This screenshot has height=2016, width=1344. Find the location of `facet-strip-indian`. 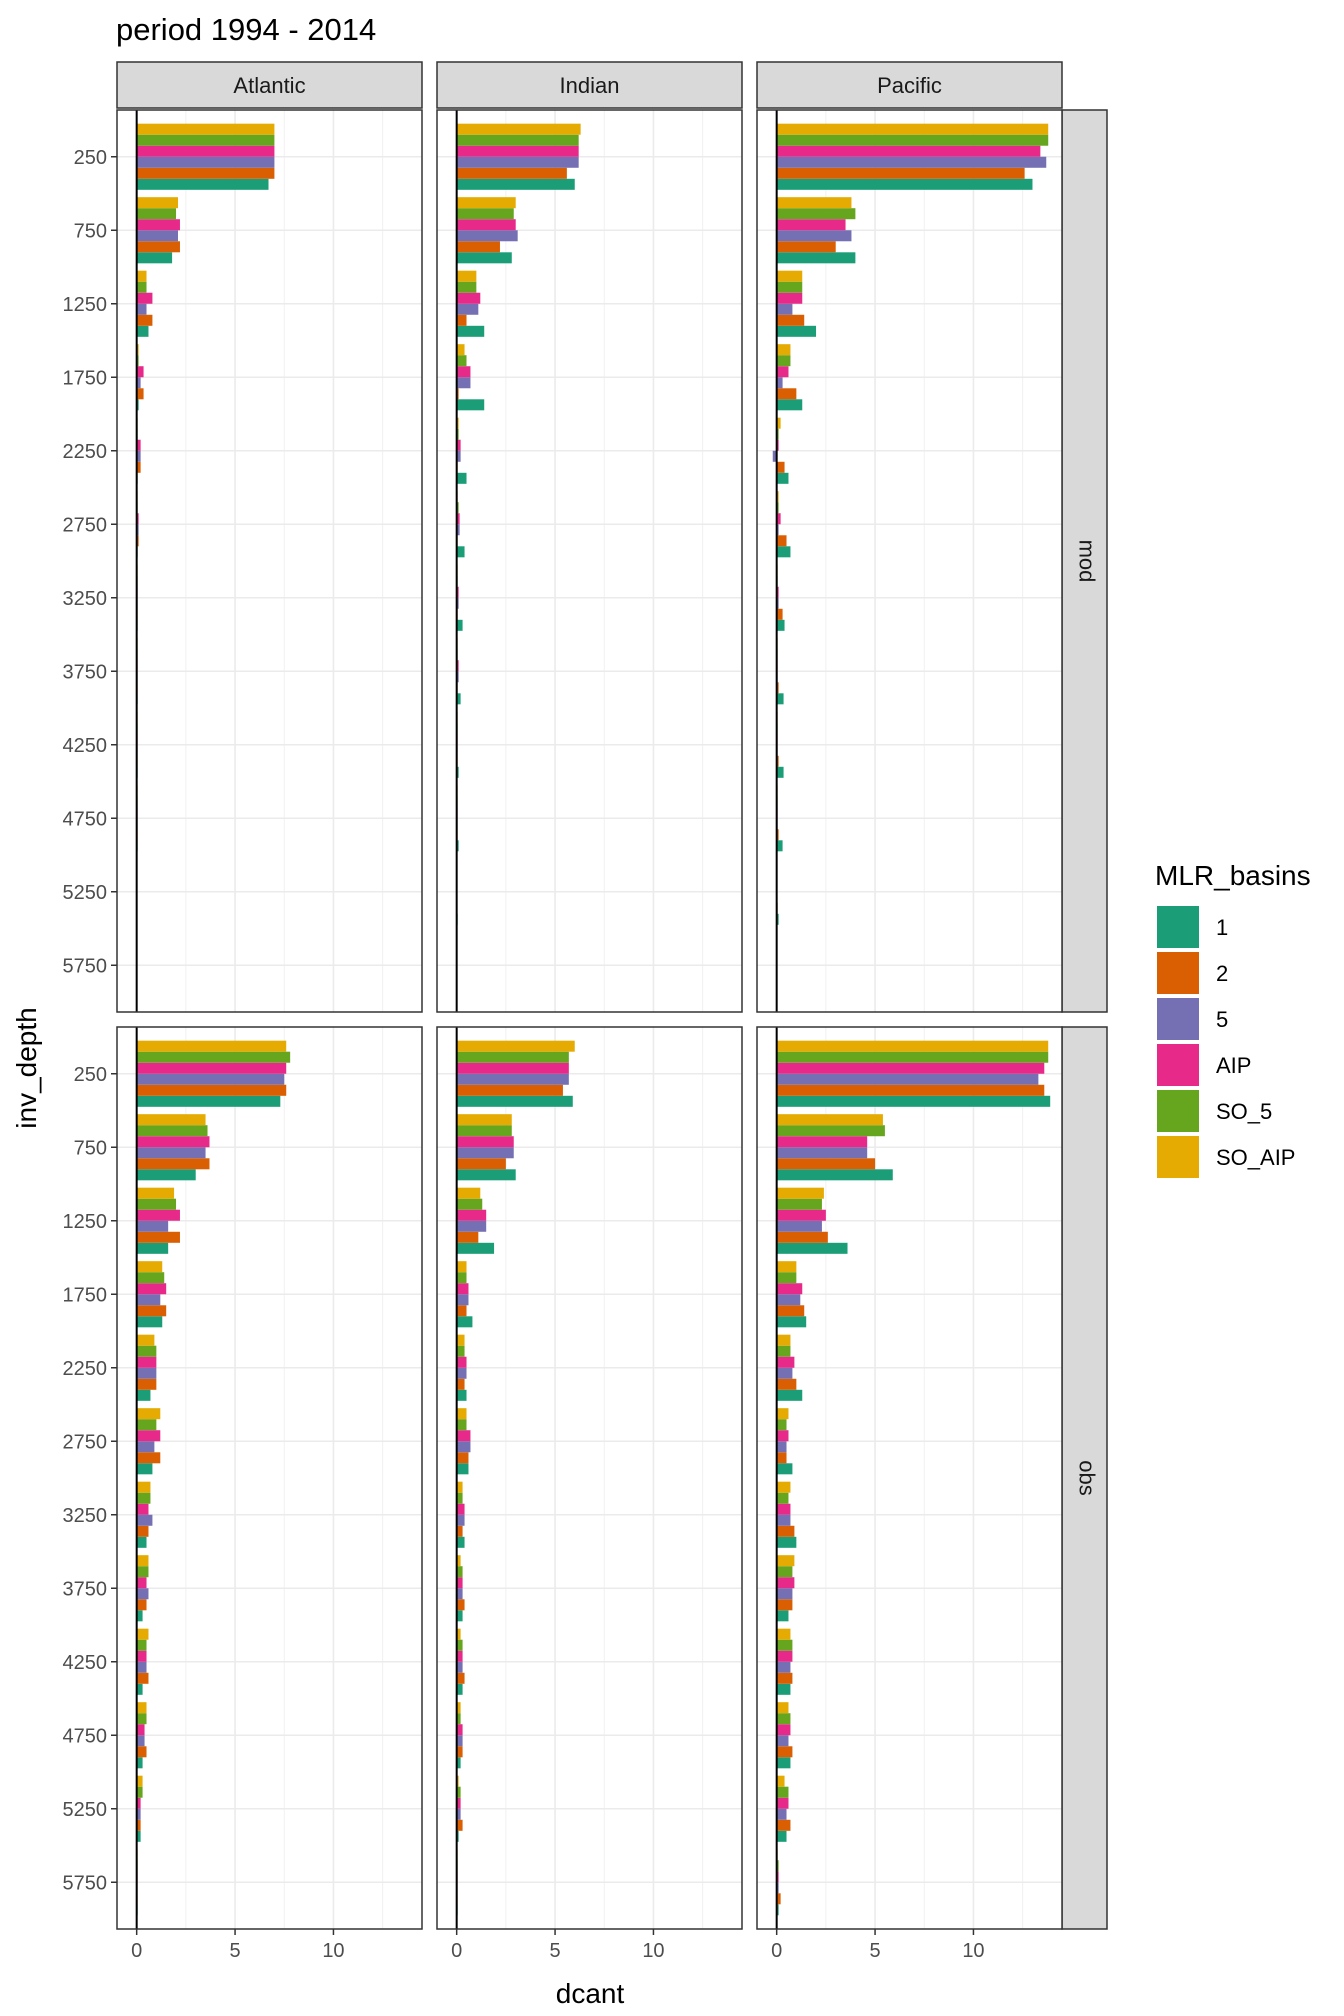

facet-strip-indian is located at coordinates (589, 85).